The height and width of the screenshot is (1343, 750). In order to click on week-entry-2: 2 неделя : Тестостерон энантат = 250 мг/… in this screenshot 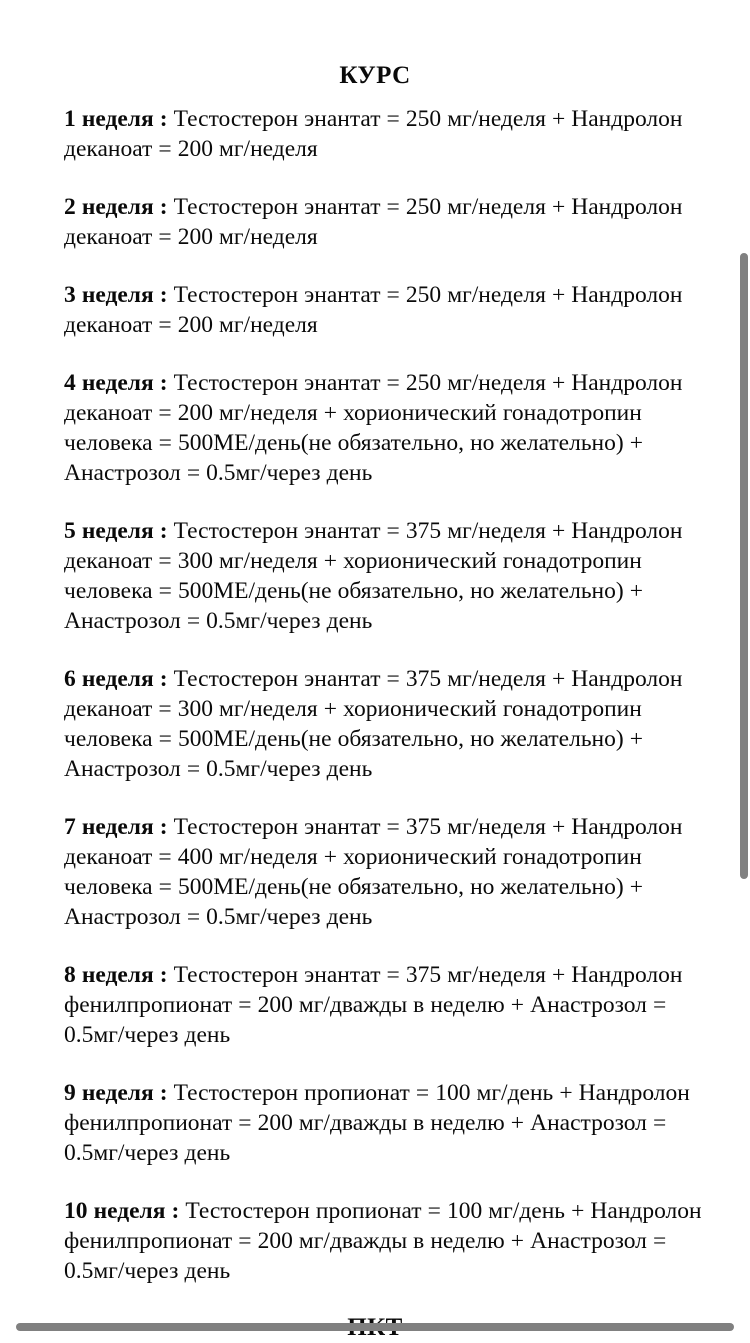, I will do `click(396, 222)`.